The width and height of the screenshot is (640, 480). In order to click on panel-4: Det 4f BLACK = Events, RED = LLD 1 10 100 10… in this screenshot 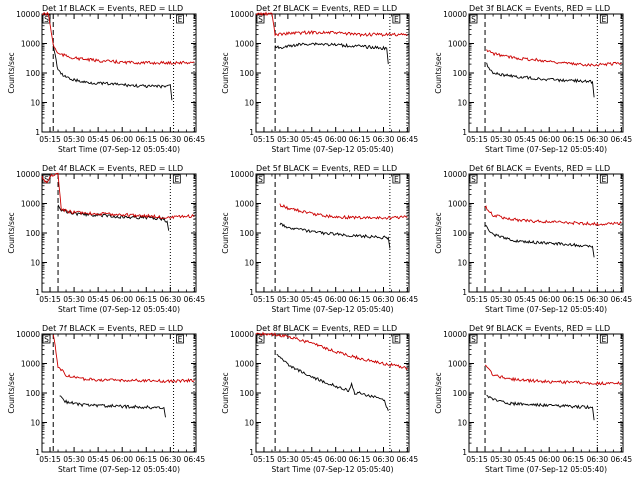, I will do `click(106, 239)`.